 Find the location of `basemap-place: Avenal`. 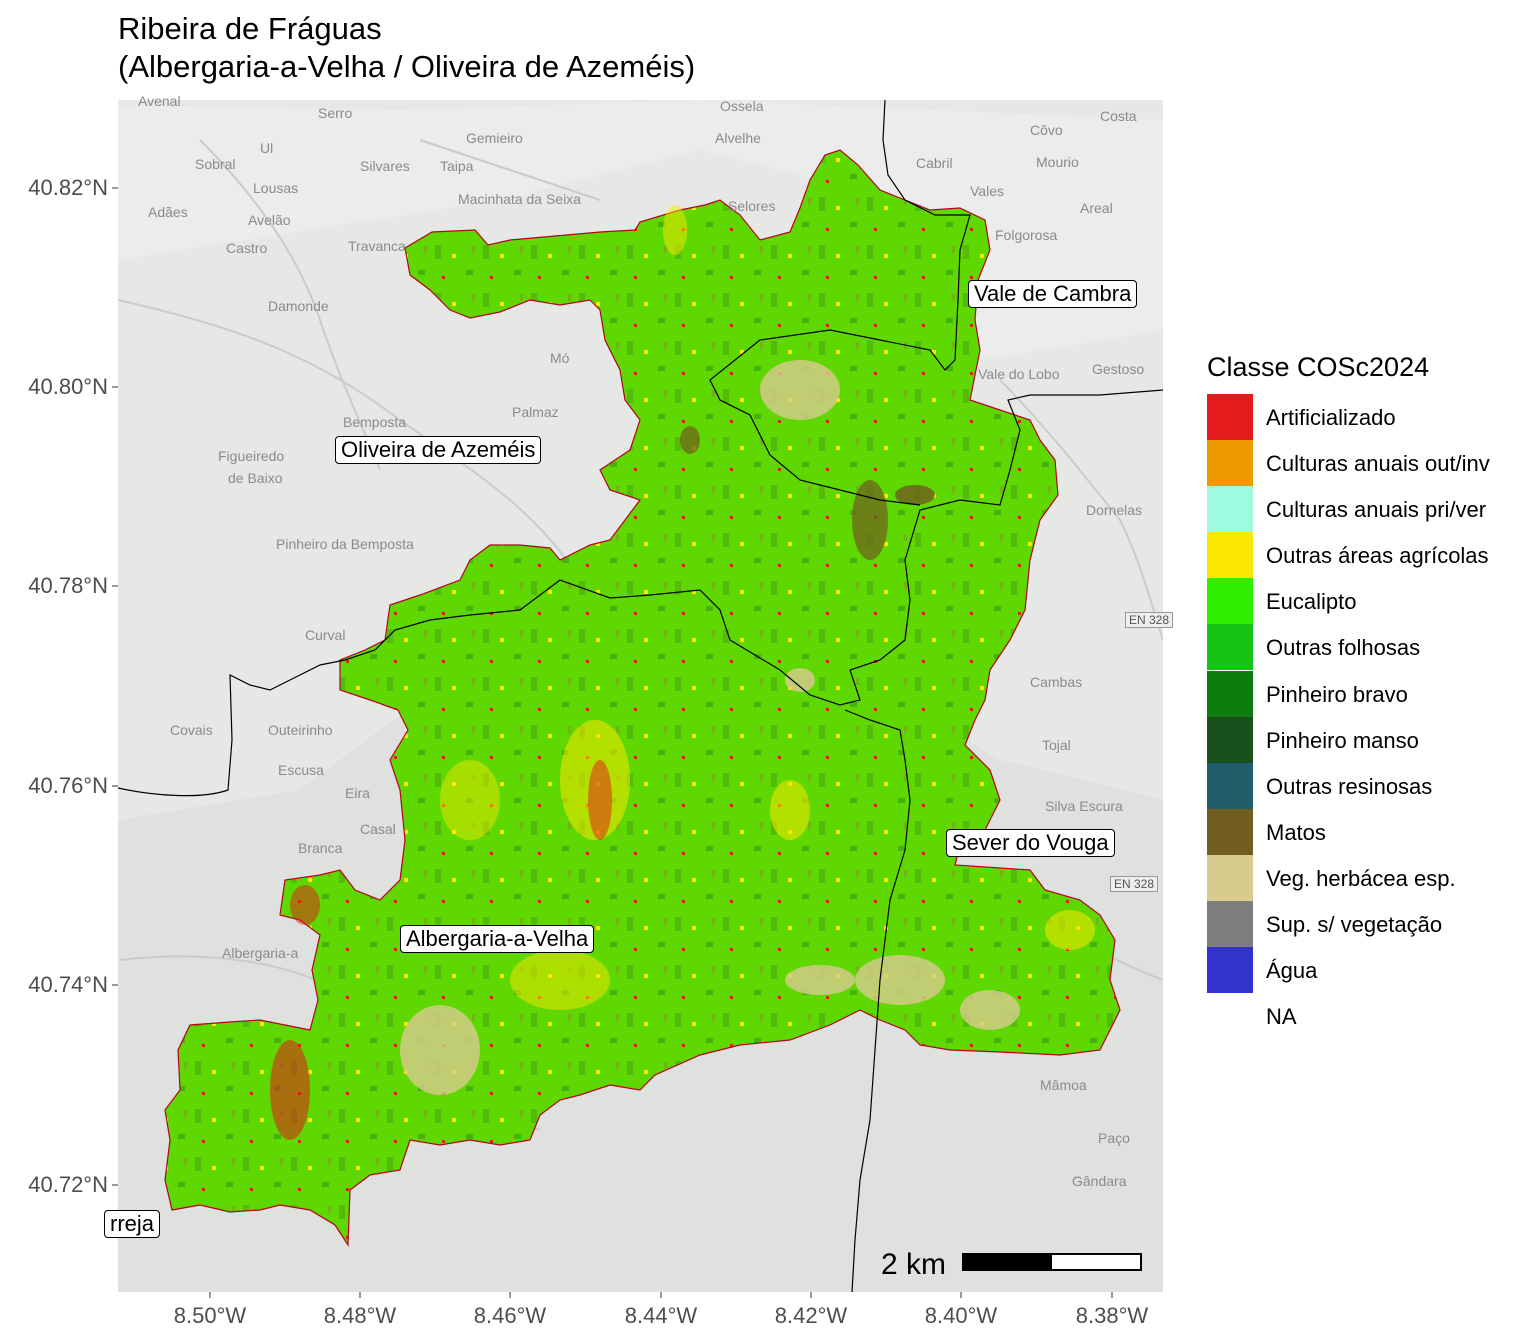

basemap-place: Avenal is located at coordinates (159, 101).